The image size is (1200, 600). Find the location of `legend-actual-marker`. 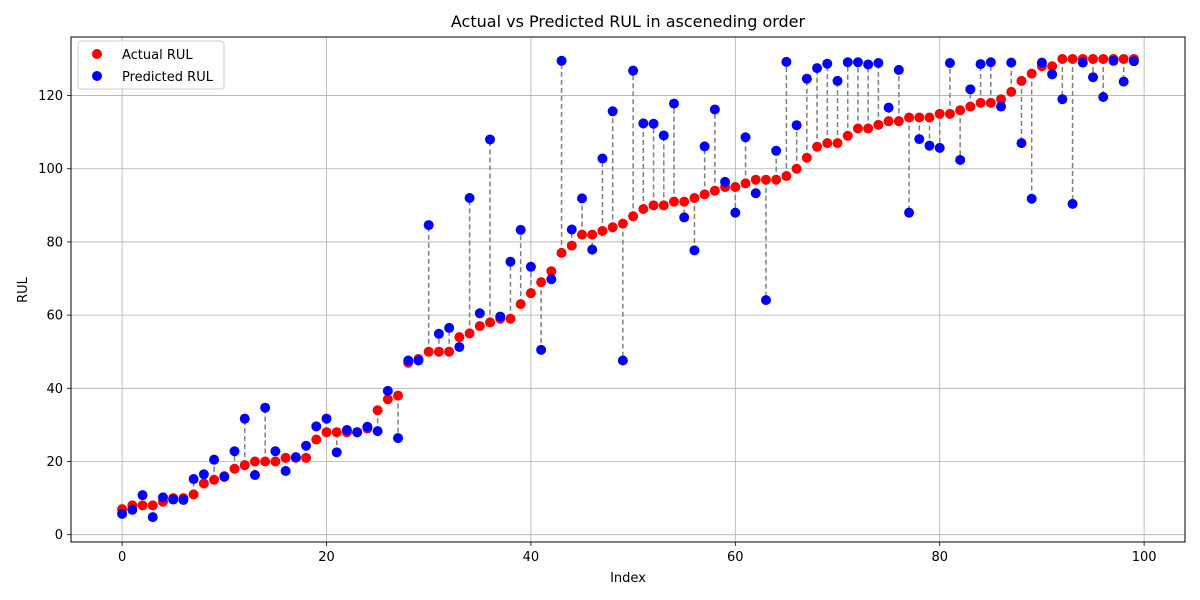

legend-actual-marker is located at coordinates (97, 54).